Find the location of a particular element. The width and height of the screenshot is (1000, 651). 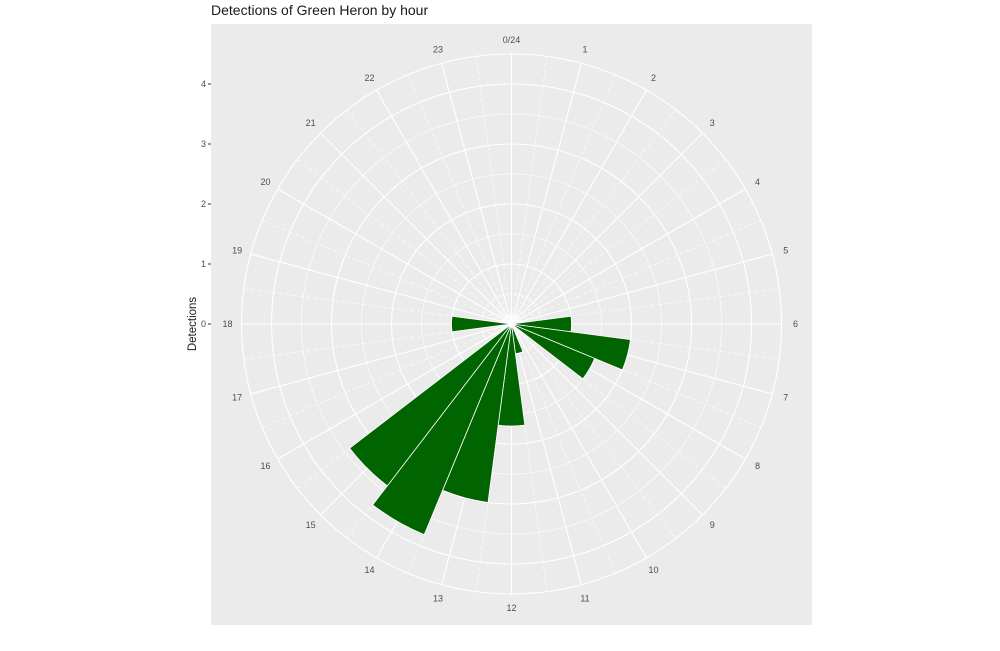

hour-label-18: 18 is located at coordinates (227, 324).